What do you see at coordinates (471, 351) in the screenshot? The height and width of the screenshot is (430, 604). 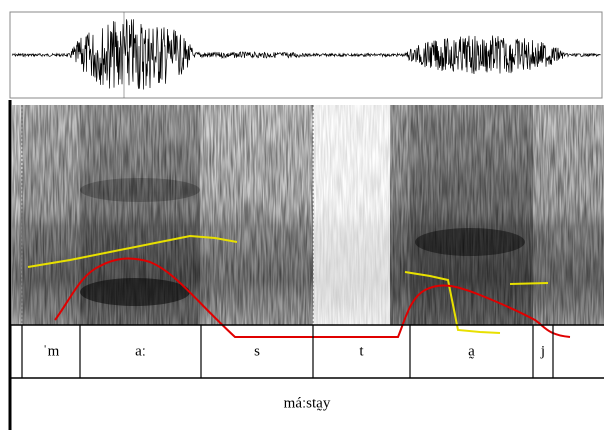 I see `segment-label: a̰` at bounding box center [471, 351].